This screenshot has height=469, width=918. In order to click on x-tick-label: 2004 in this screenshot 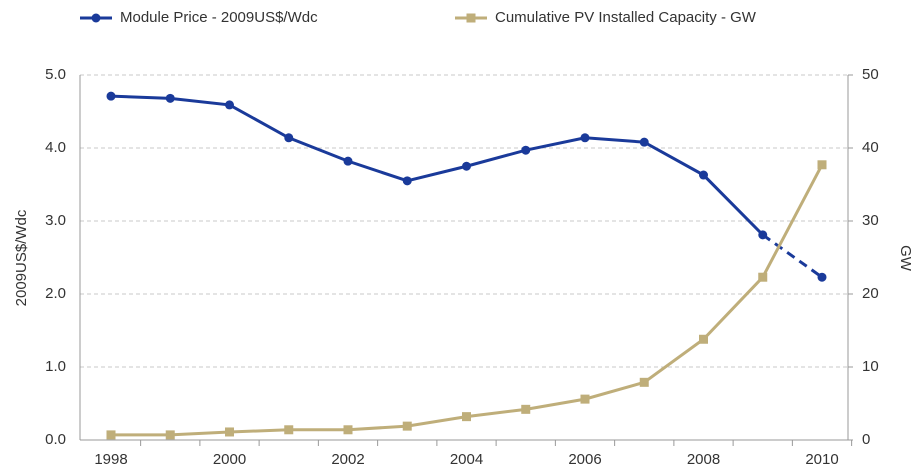, I will do `click(466, 459)`.